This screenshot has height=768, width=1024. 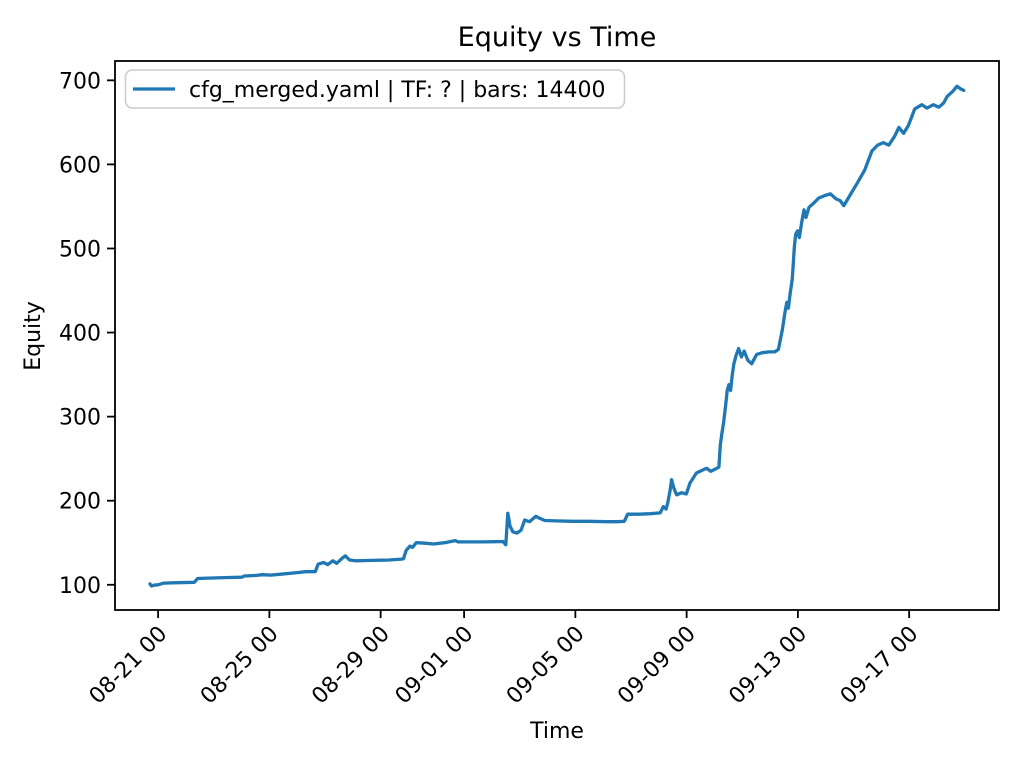 I want to click on y-axis-ticks: 100 200 300 400 500 600 700, so click(x=87, y=334).